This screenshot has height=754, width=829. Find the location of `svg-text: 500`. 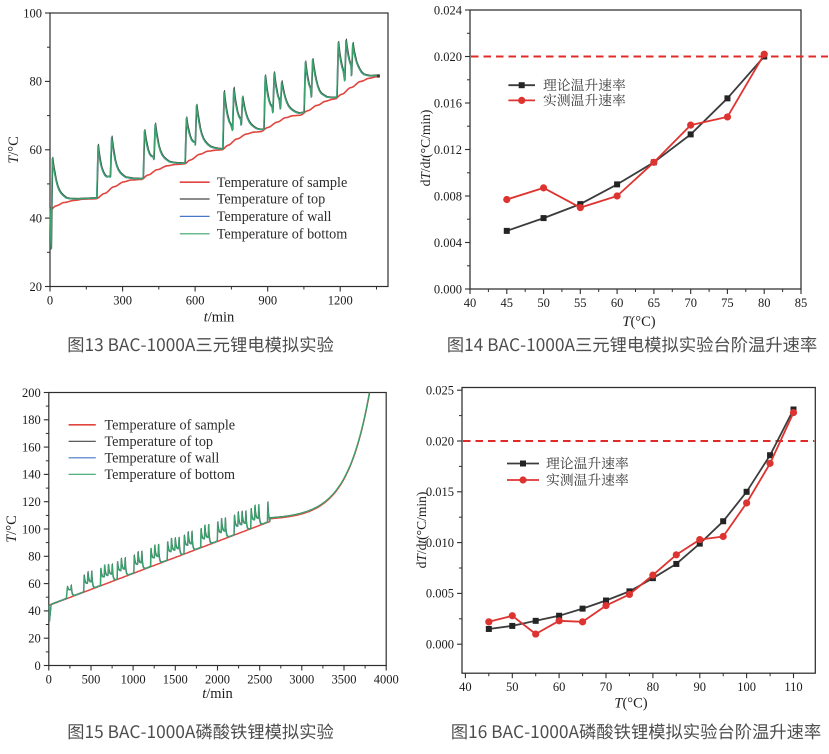

svg-text: 500 is located at coordinates (91, 680).